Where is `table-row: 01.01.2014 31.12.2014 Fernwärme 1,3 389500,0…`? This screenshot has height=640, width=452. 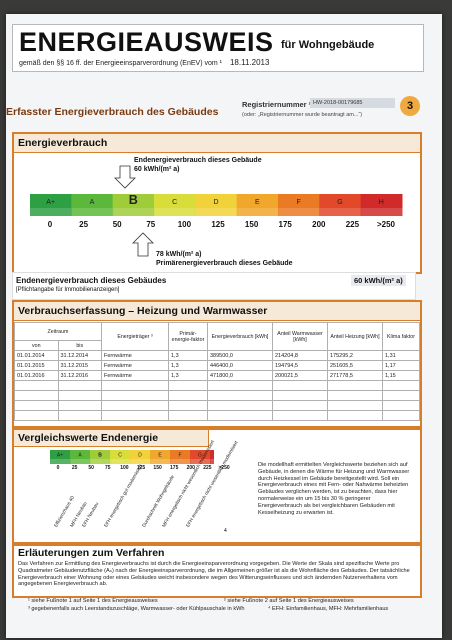
table-row: 01.01.2014 31.12.2014 Fernwärme 1,3 389500,0… is located at coordinates (217, 355).